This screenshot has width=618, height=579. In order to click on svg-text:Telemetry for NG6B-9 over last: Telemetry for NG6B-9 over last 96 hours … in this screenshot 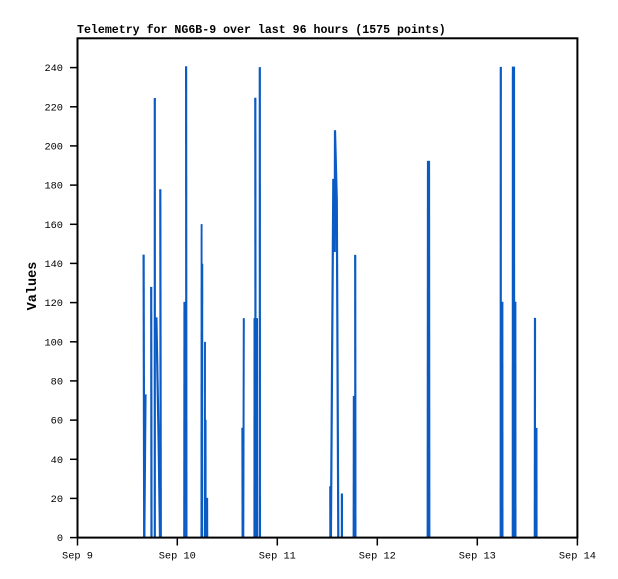, I will do `click(261, 30)`.